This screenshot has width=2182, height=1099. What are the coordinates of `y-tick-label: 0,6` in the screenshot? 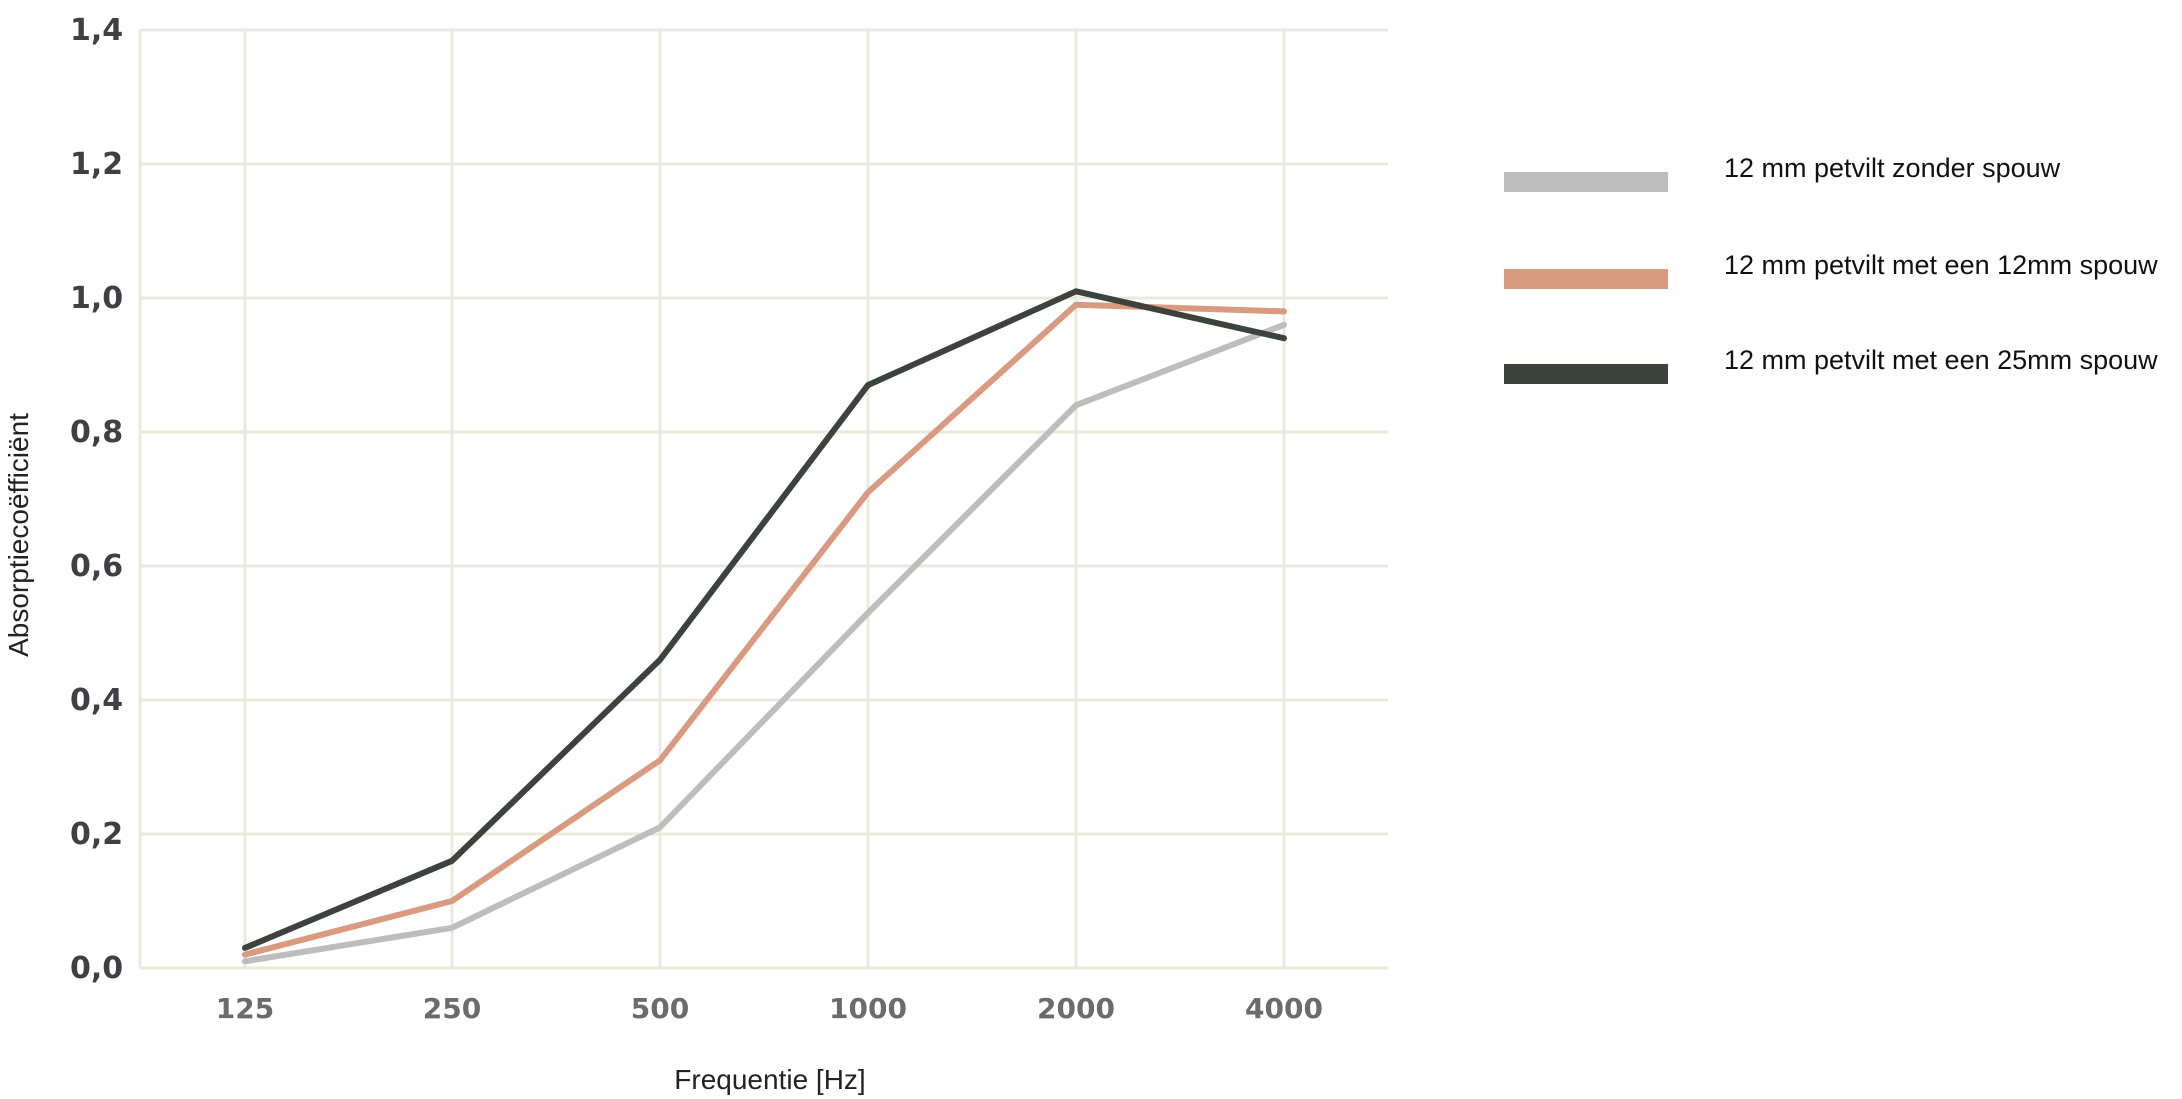 It's located at (96, 566).